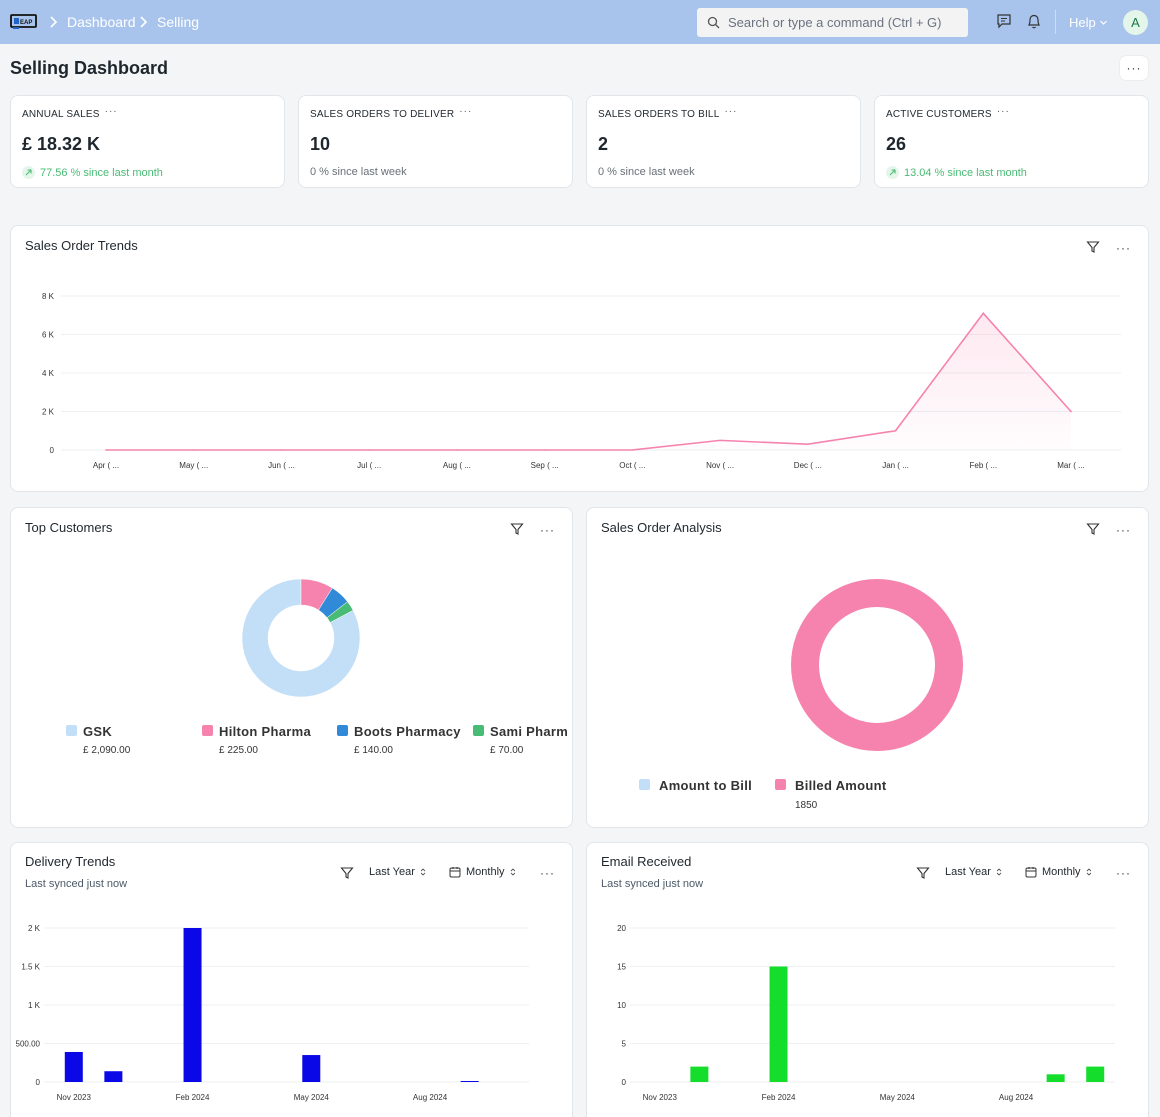 The width and height of the screenshot is (1160, 1117). Describe the element at coordinates (382, 114) in the screenshot. I see `card-label: SALES ORDERS TO DELIVER` at that location.